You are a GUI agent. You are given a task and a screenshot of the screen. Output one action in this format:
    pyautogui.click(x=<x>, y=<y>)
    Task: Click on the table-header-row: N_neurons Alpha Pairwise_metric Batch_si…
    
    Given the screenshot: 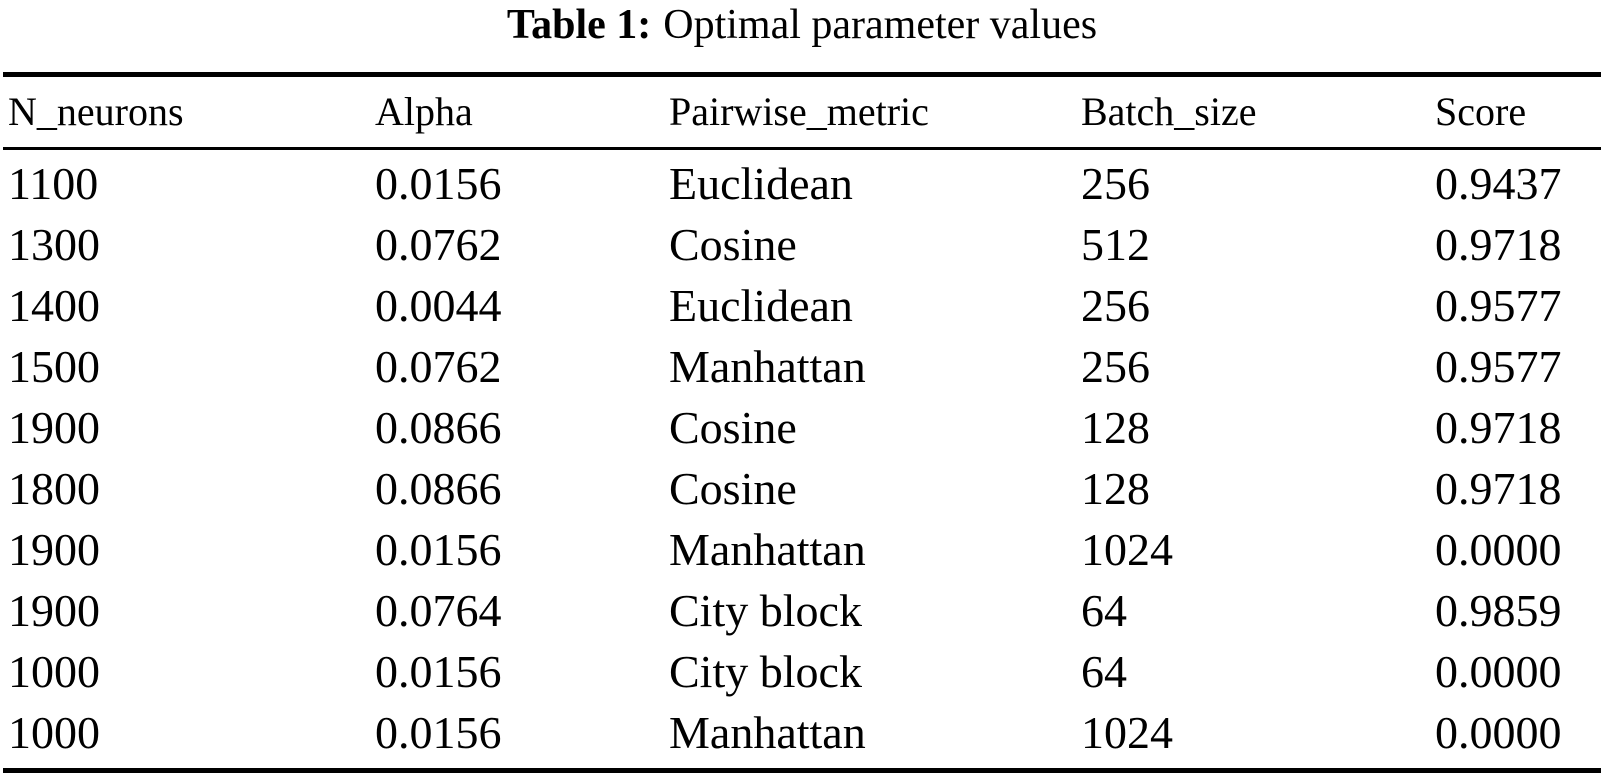 What is the action you would take?
    pyautogui.click(x=802, y=112)
    